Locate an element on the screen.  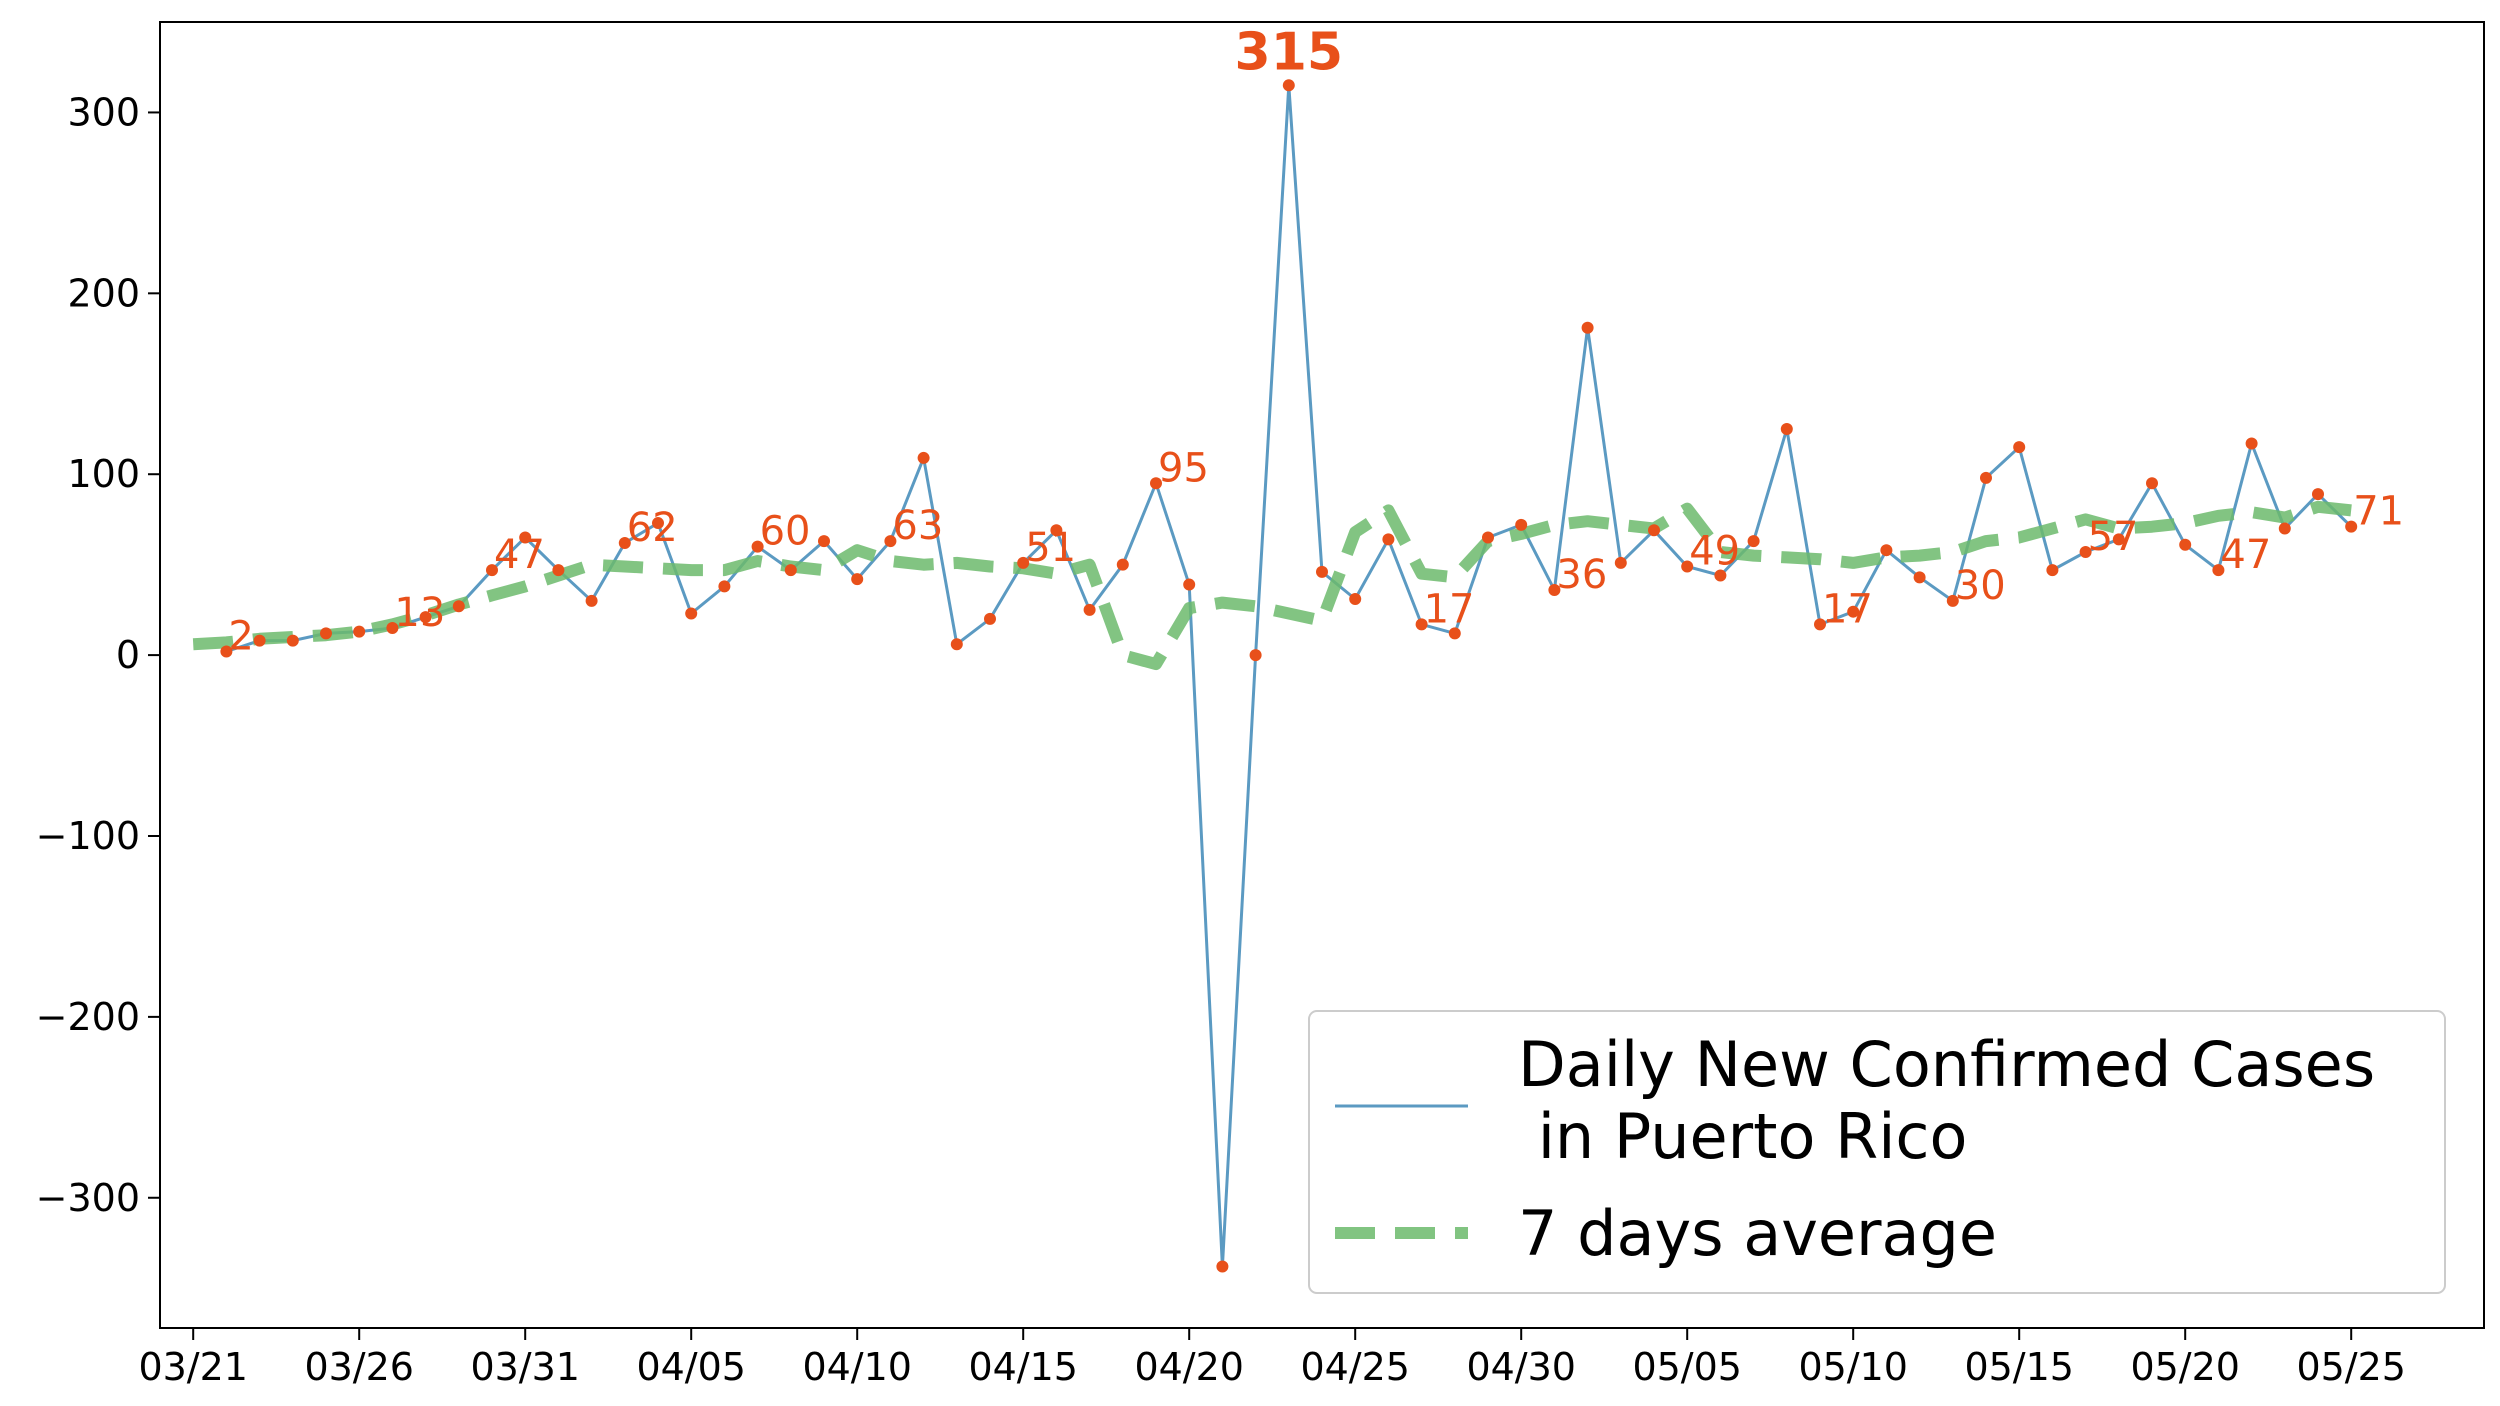
x-tick-label: 04/30 is located at coordinates (1521, 1367).